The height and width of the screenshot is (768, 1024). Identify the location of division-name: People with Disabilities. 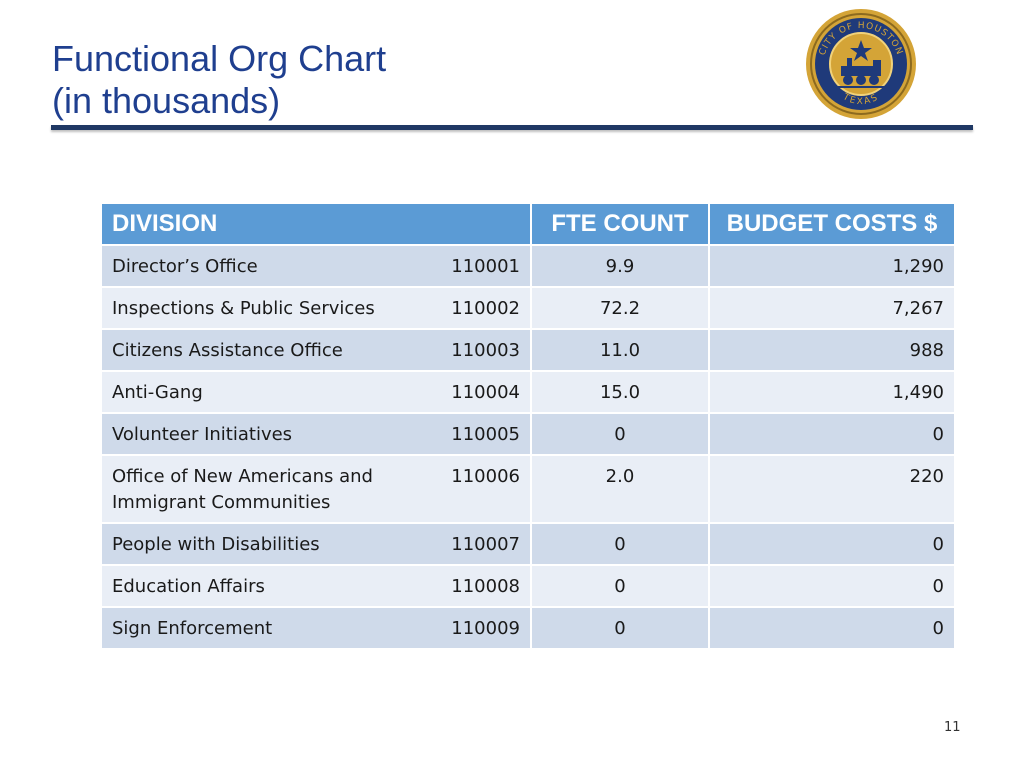
(216, 544).